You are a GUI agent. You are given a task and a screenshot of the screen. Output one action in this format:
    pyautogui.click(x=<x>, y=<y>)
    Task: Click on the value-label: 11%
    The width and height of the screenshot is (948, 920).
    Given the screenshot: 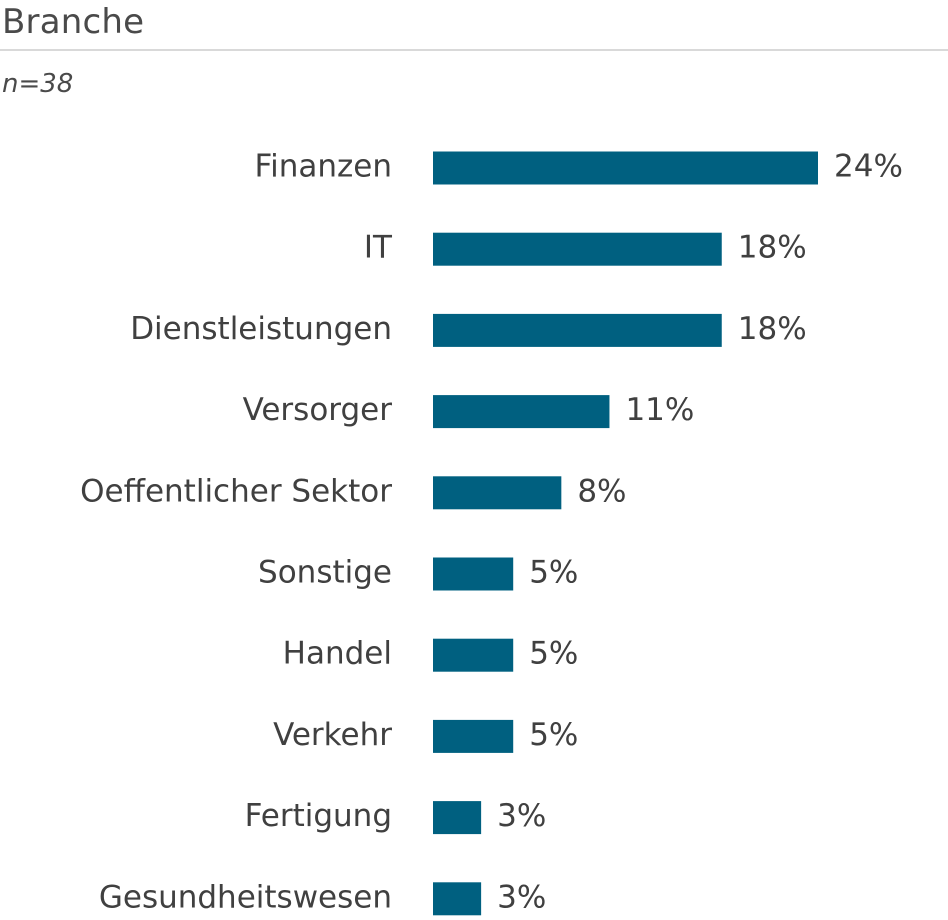 What is the action you would take?
    pyautogui.click(x=659, y=410)
    